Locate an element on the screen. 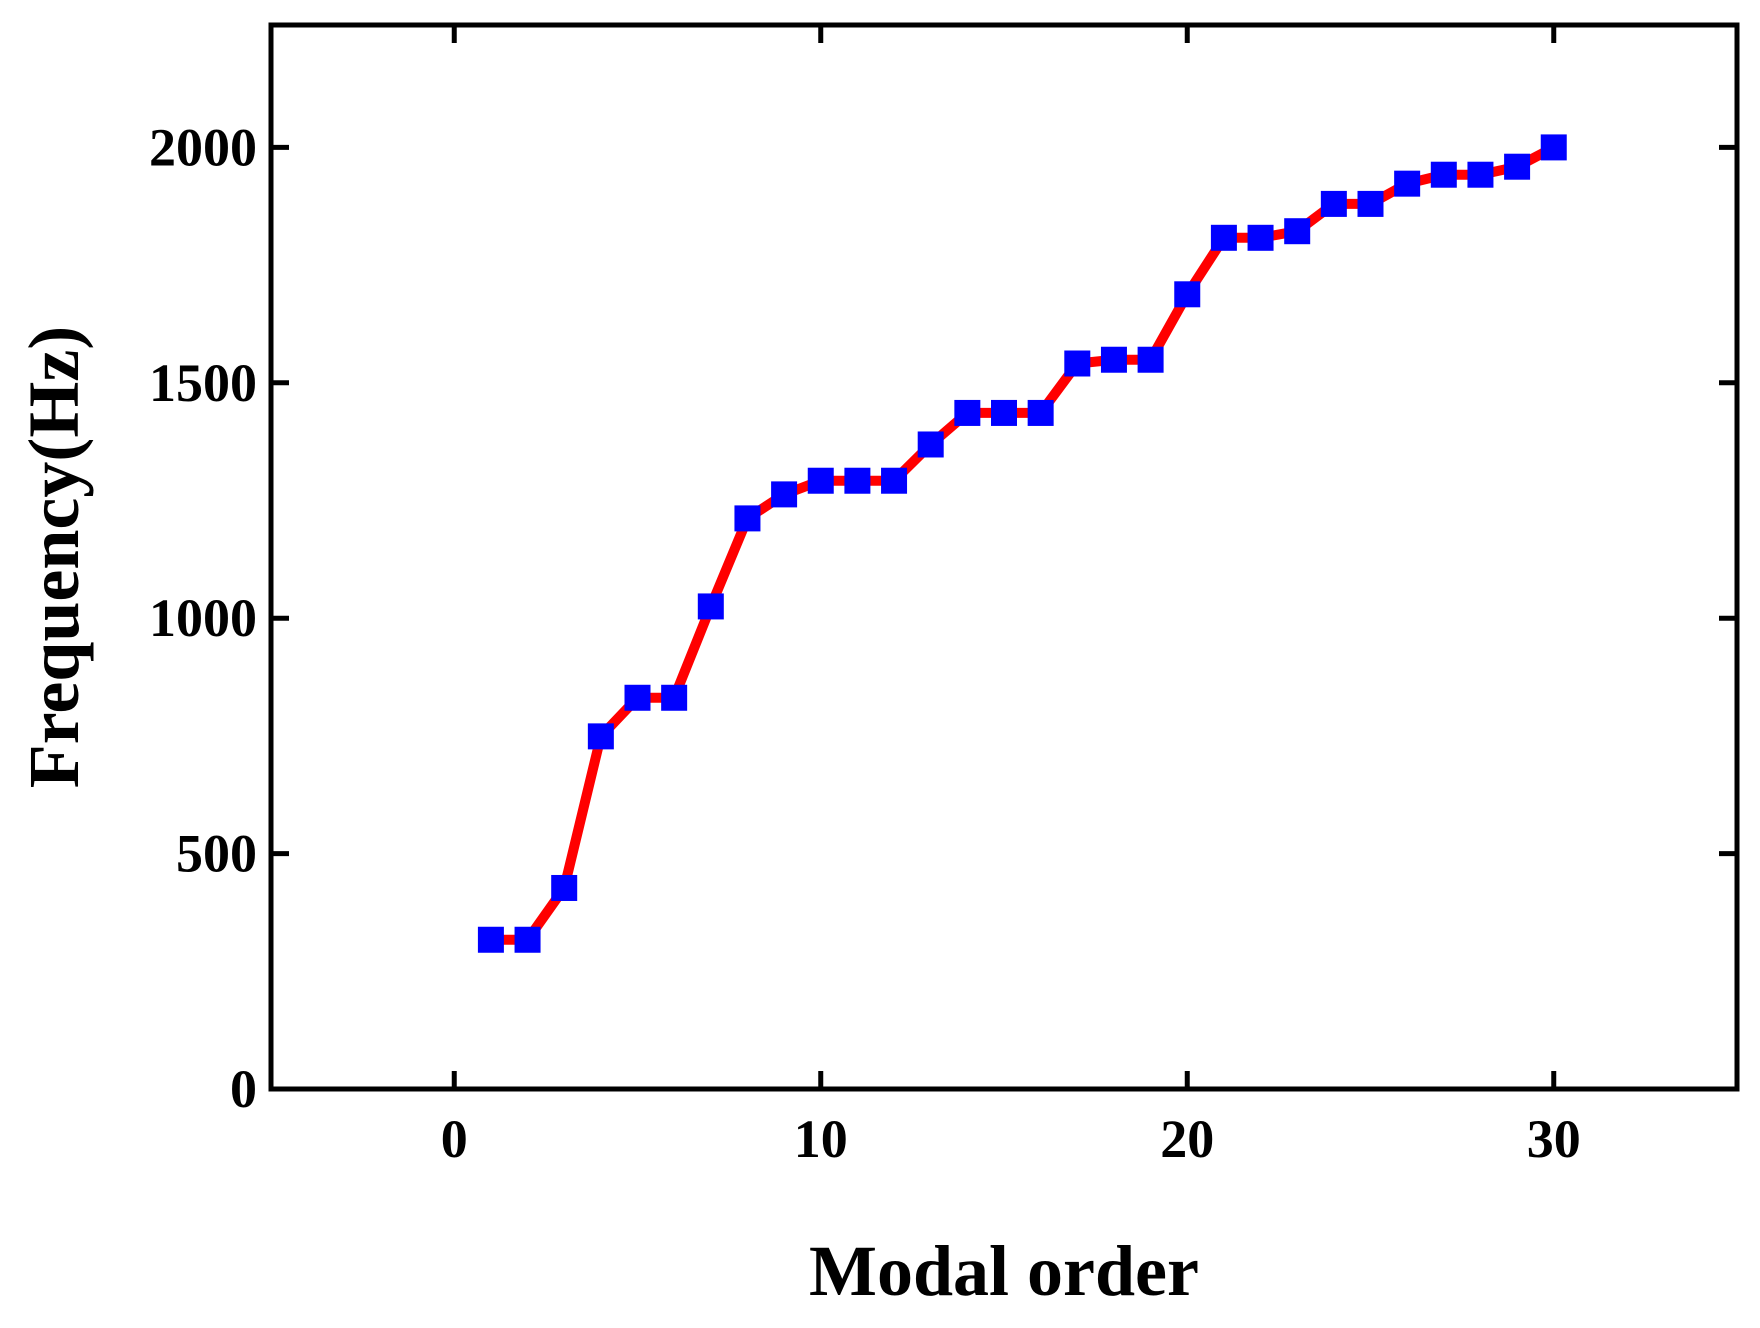 This screenshot has height=1328, width=1760. x-tick-label: 10 is located at coordinates (821, 1139).